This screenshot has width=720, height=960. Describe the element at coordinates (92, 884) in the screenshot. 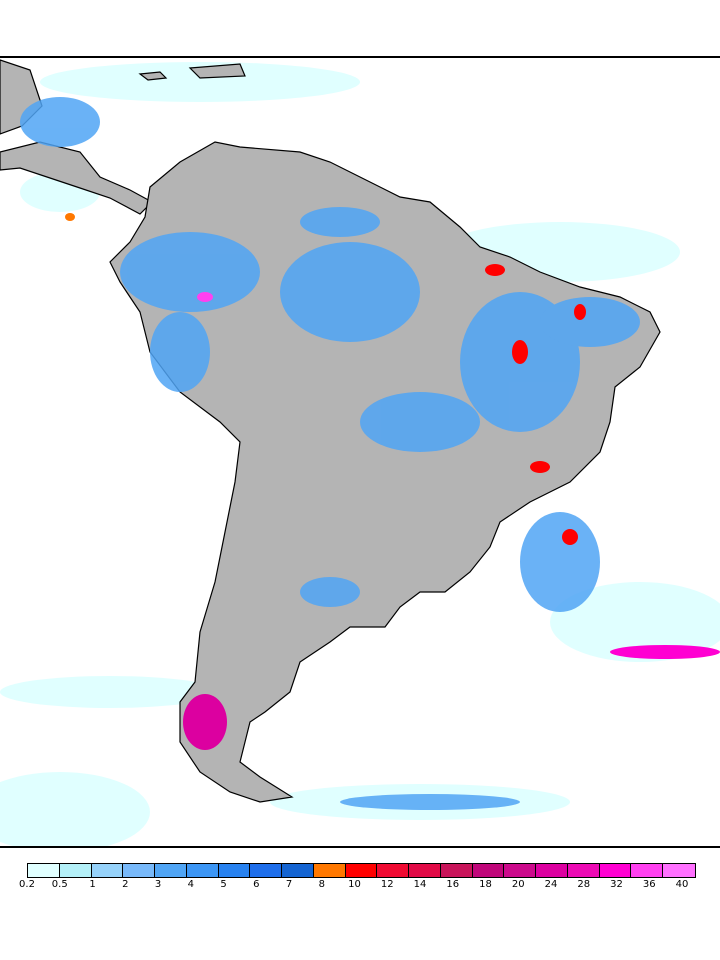

I see `legend-tick-label: 1` at that location.